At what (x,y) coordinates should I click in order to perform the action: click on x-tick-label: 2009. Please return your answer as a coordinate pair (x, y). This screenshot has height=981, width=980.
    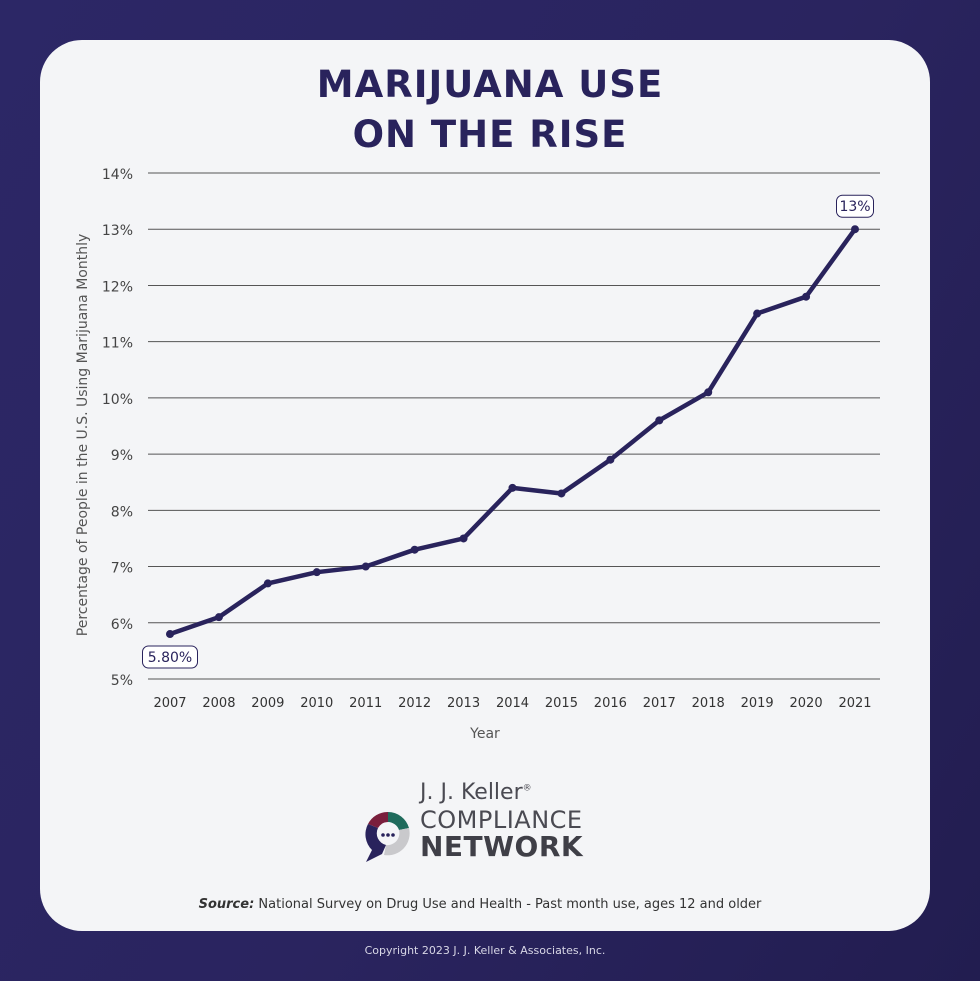
    Looking at the image, I should click on (267, 703).